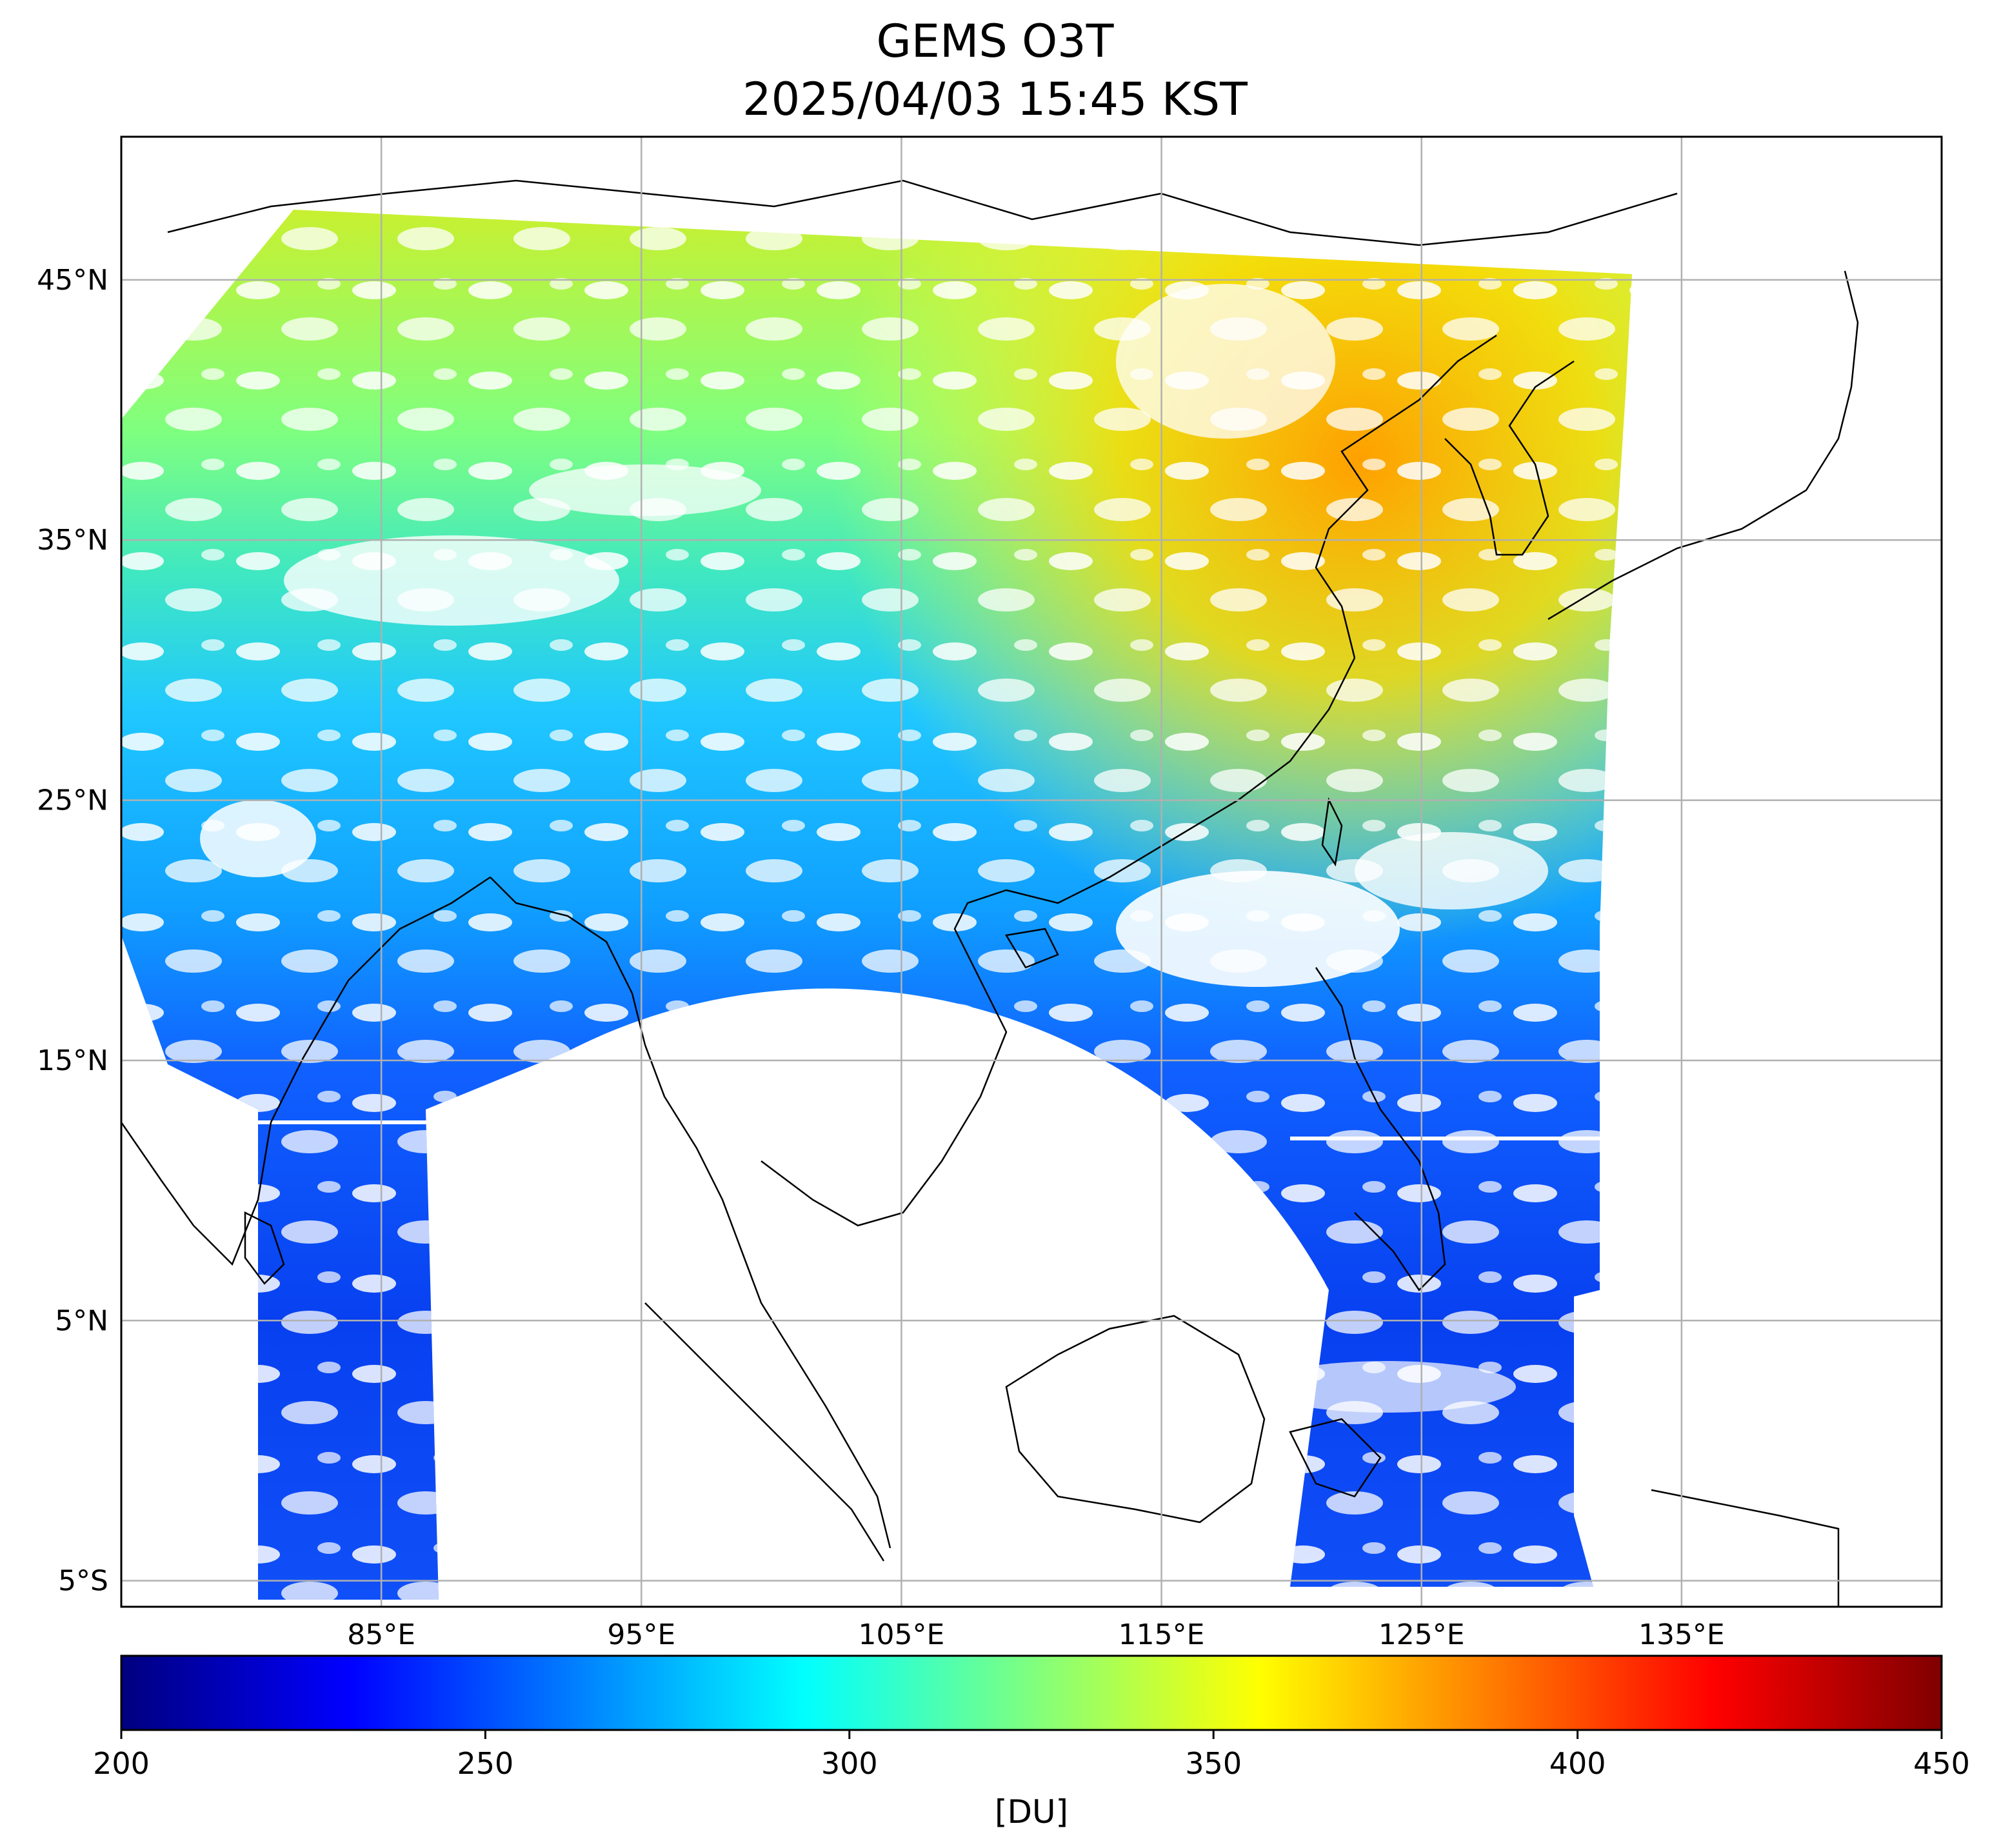 This screenshot has height=1848, width=1990. I want to click on coast-korea, so click(1509, 458).